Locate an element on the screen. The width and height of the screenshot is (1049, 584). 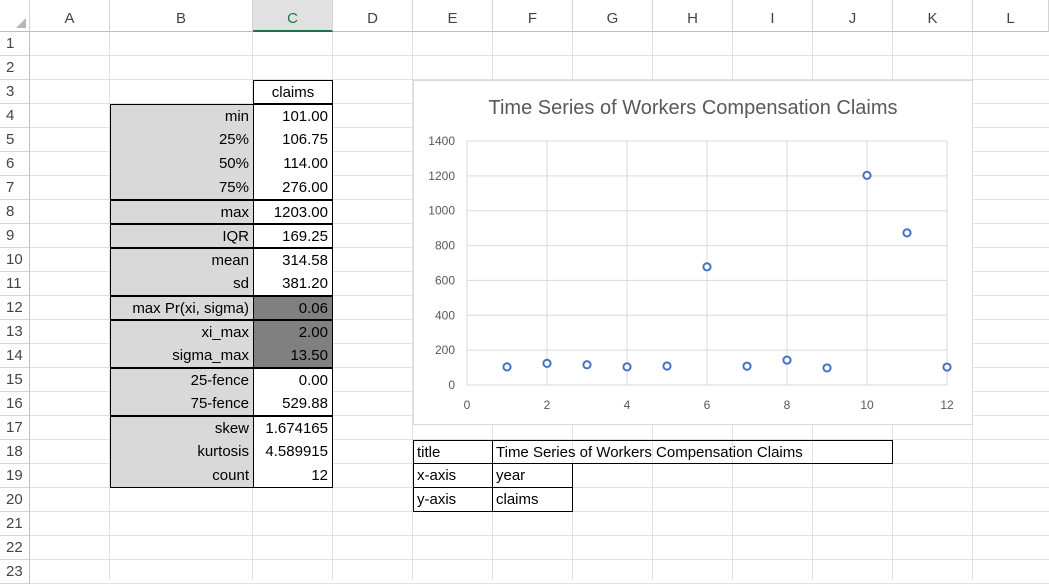
stat-value-cell: 114.00 is located at coordinates (293, 164).